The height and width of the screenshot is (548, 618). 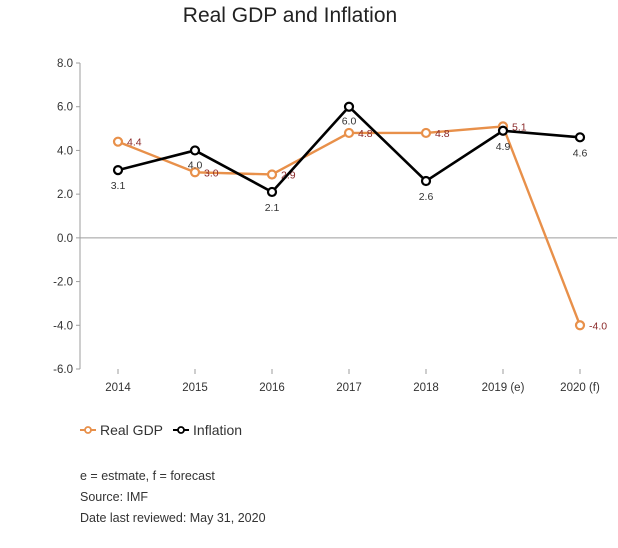 What do you see at coordinates (166, 430) in the screenshot?
I see `chart-legend: Real GDP Inflation` at bounding box center [166, 430].